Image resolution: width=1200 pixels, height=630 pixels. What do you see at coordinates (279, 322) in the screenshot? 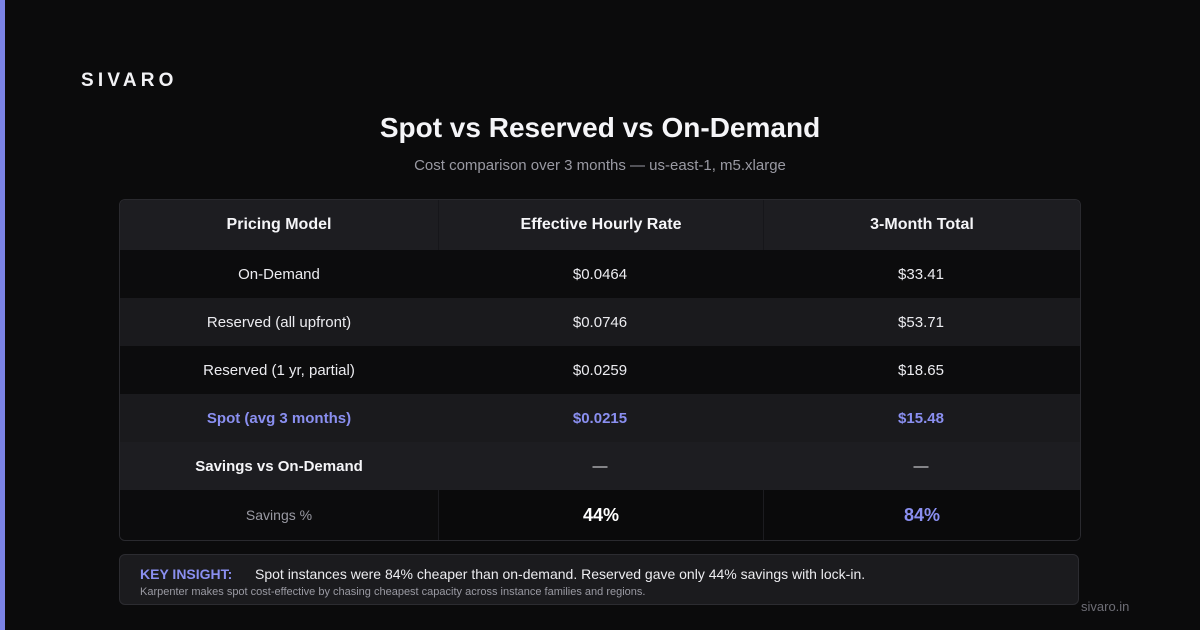
I see `cell-pricing-model: Reserved (all upfront)` at bounding box center [279, 322].